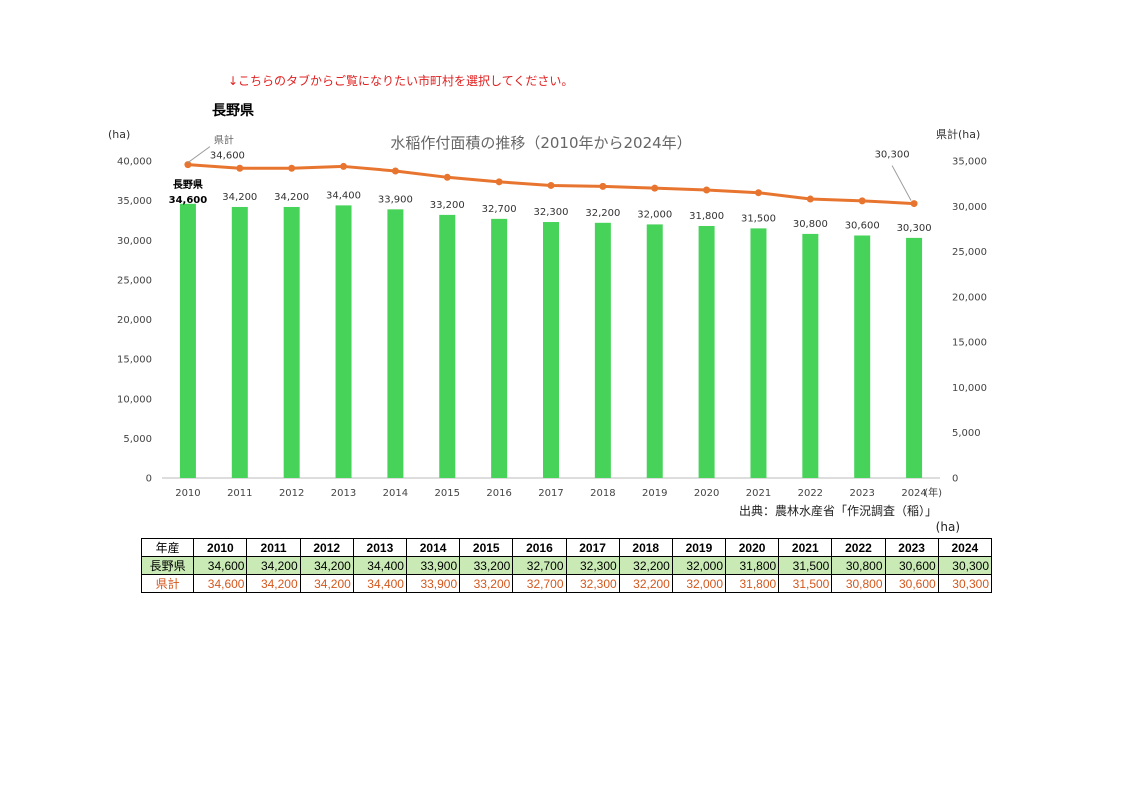 The image size is (1123, 794). Describe the element at coordinates (654, 351) in the screenshot. I see `bar-2019` at that location.